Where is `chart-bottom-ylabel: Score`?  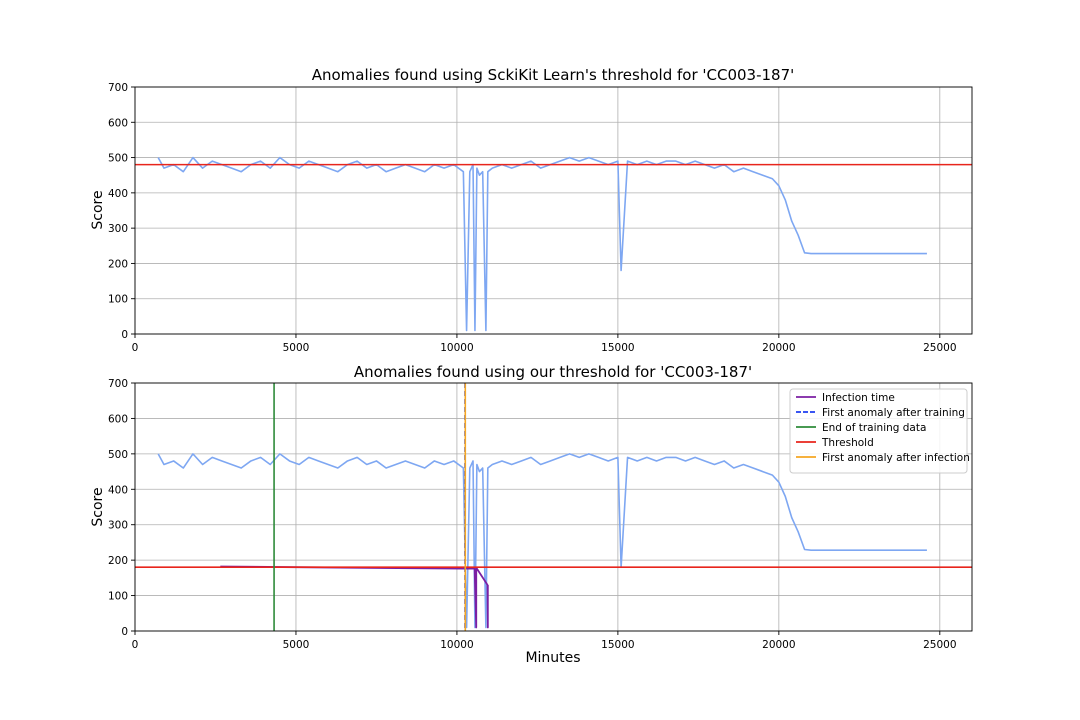
chart-bottom-ylabel: Score is located at coordinates (98, 506).